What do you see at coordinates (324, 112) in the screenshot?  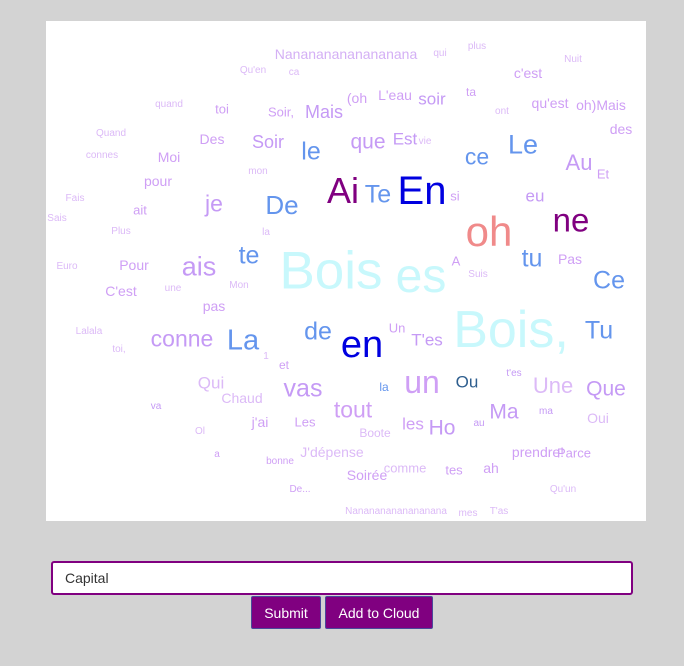 I see `cloud-word: Mais` at bounding box center [324, 112].